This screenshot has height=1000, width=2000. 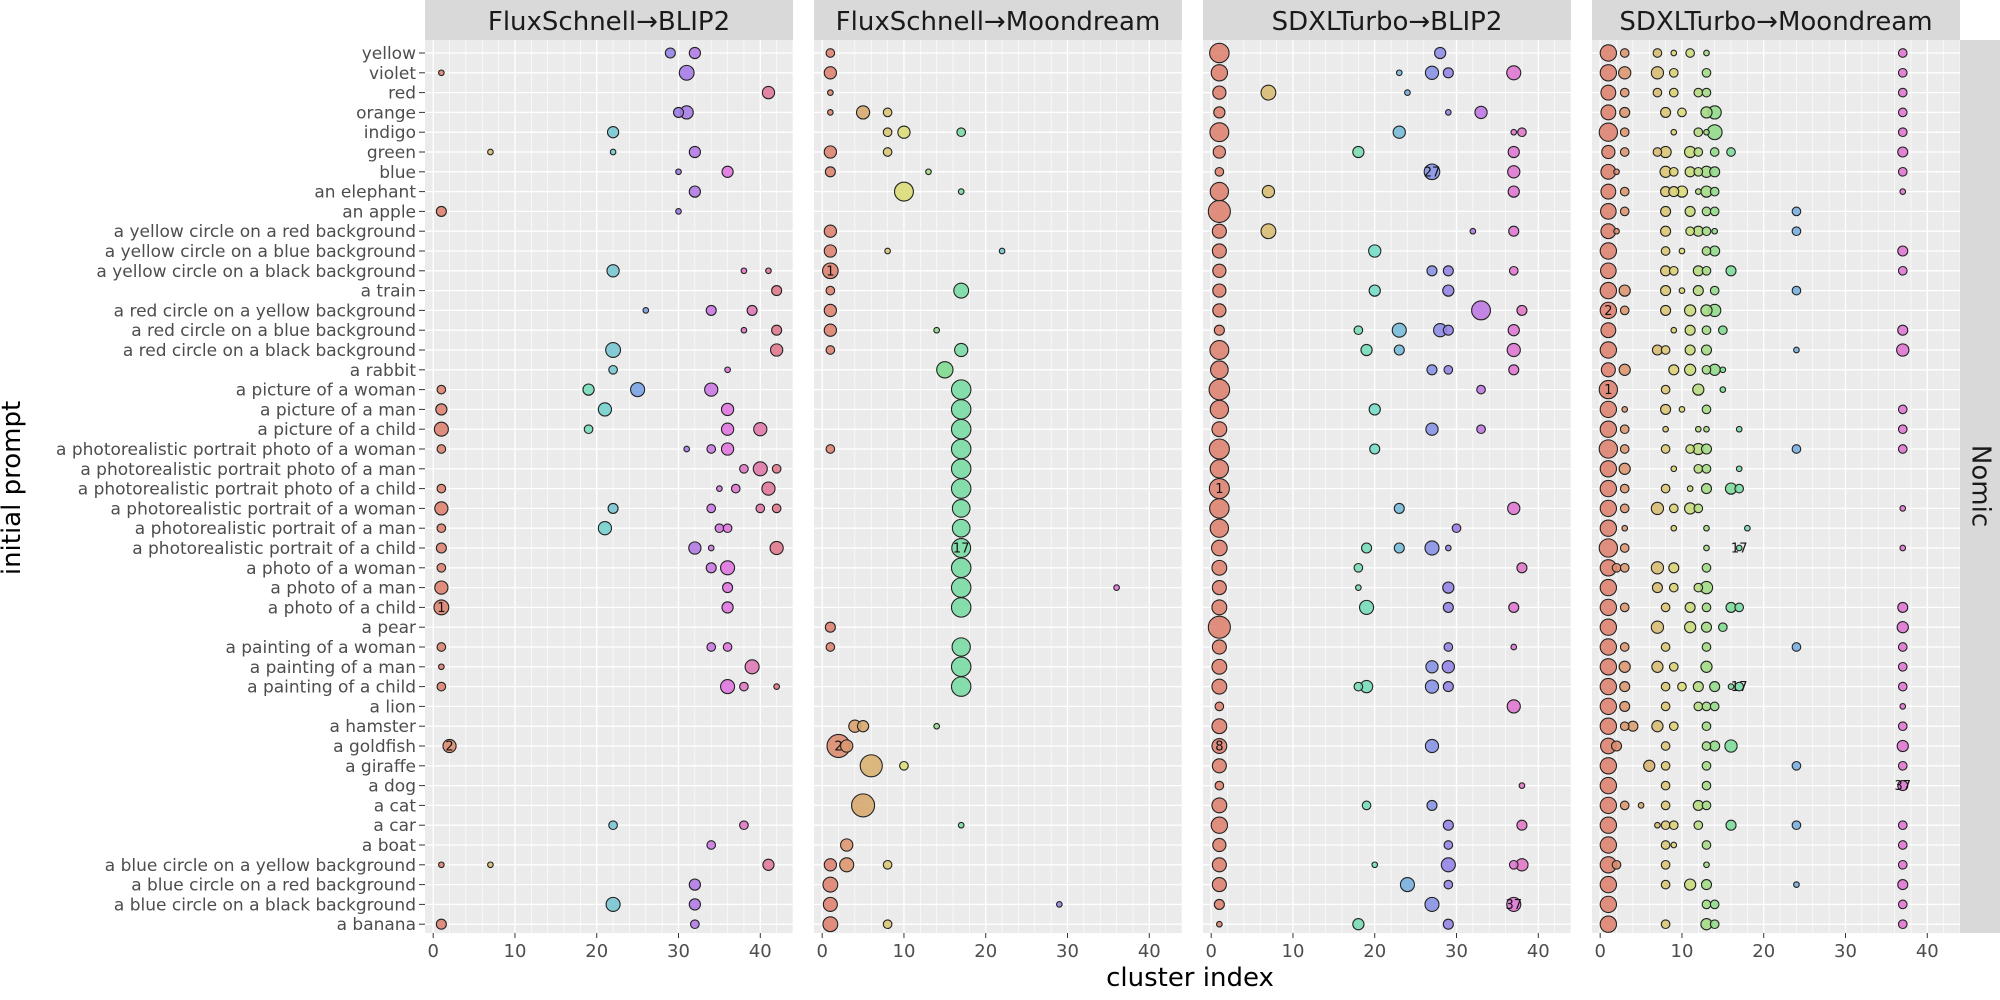 What do you see at coordinates (1775, 22) in the screenshot?
I see `facet-strip-label: SDXLTurbo→Moondream` at bounding box center [1775, 22].